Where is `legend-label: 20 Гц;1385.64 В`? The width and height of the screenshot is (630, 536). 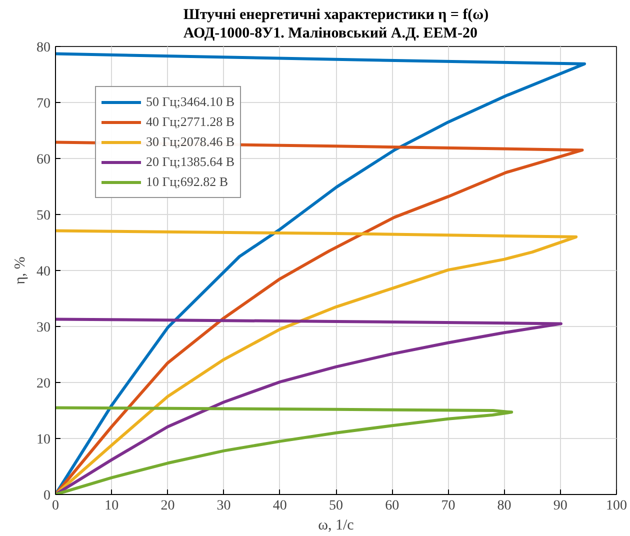 legend-label: 20 Гц;1385.64 В is located at coordinates (190, 162).